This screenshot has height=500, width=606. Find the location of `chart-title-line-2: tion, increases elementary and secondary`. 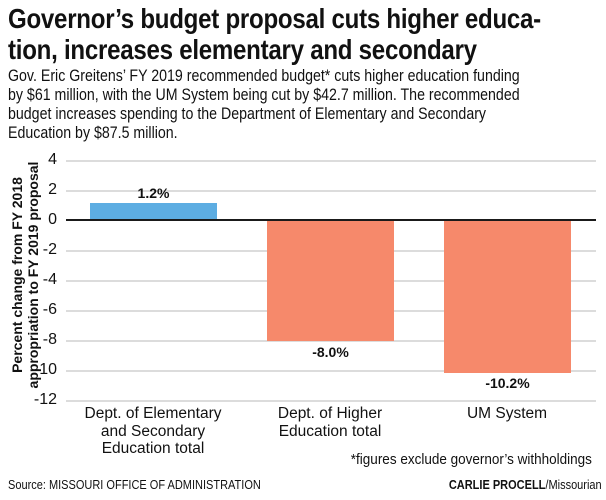

chart-title-line-2: tion, increases elementary and secondary is located at coordinates (242, 49).